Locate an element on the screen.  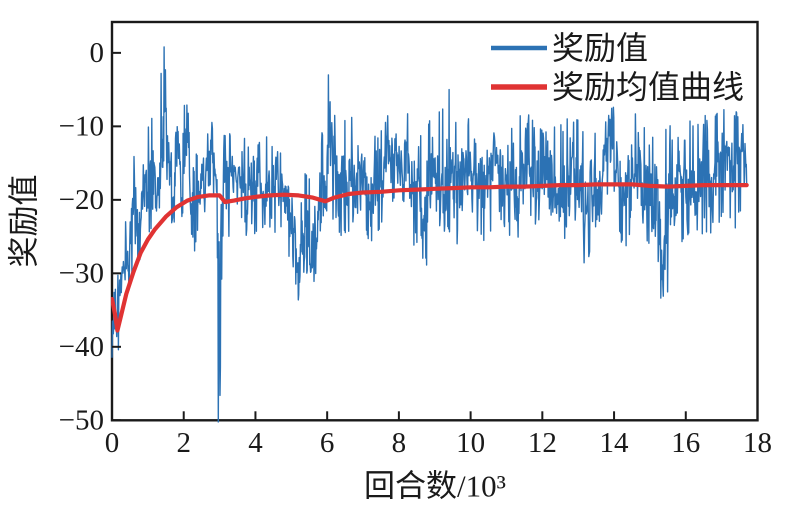
x-tick-label: 12 is located at coordinates (542, 443).